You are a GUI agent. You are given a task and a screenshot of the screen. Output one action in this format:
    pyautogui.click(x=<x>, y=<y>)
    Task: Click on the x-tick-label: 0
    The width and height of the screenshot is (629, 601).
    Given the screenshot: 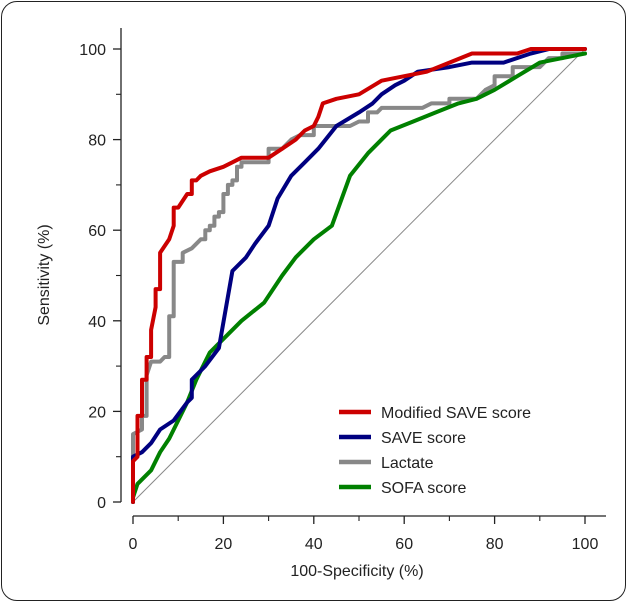 What is the action you would take?
    pyautogui.click(x=133, y=544)
    